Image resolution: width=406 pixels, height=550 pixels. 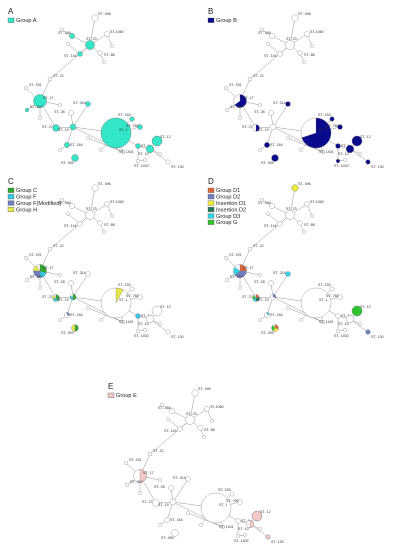 I want to click on legend-label: Group E, so click(x=126, y=396).